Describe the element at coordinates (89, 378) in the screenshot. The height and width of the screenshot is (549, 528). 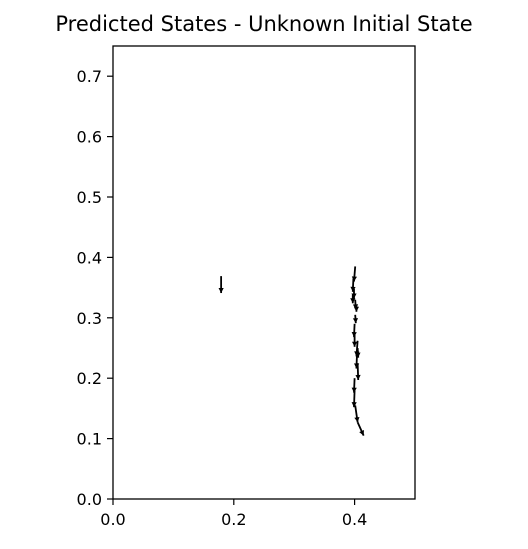
I see `y-tick-label: 0.2` at that location.